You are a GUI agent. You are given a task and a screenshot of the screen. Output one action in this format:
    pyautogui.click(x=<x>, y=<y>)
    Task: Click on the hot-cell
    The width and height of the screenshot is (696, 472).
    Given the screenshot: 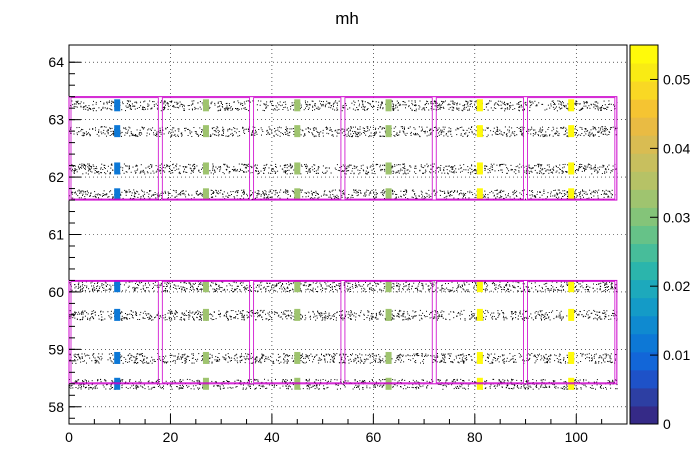 What is the action you would take?
    pyautogui.click(x=388, y=194)
    